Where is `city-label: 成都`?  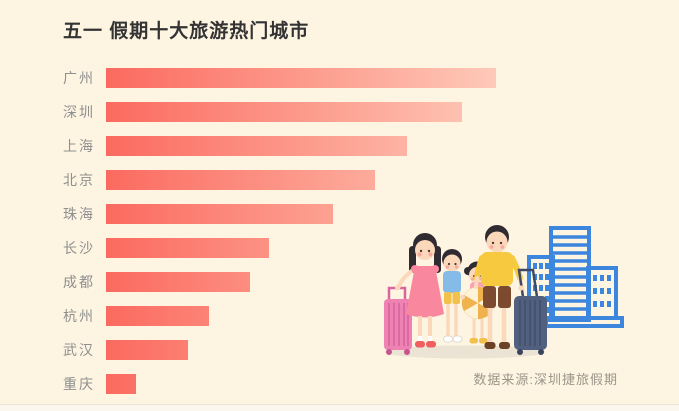 city-label: 成都 is located at coordinates (79, 282).